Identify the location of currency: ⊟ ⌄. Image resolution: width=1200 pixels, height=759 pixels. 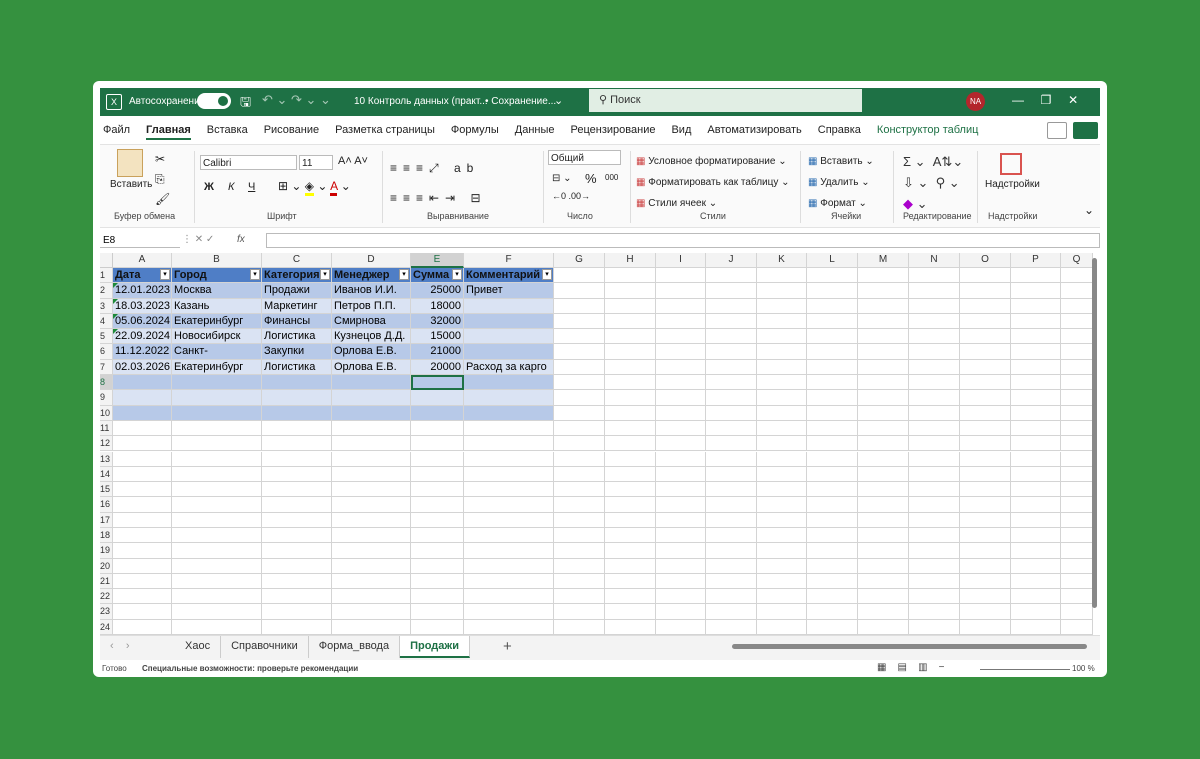
(562, 178).